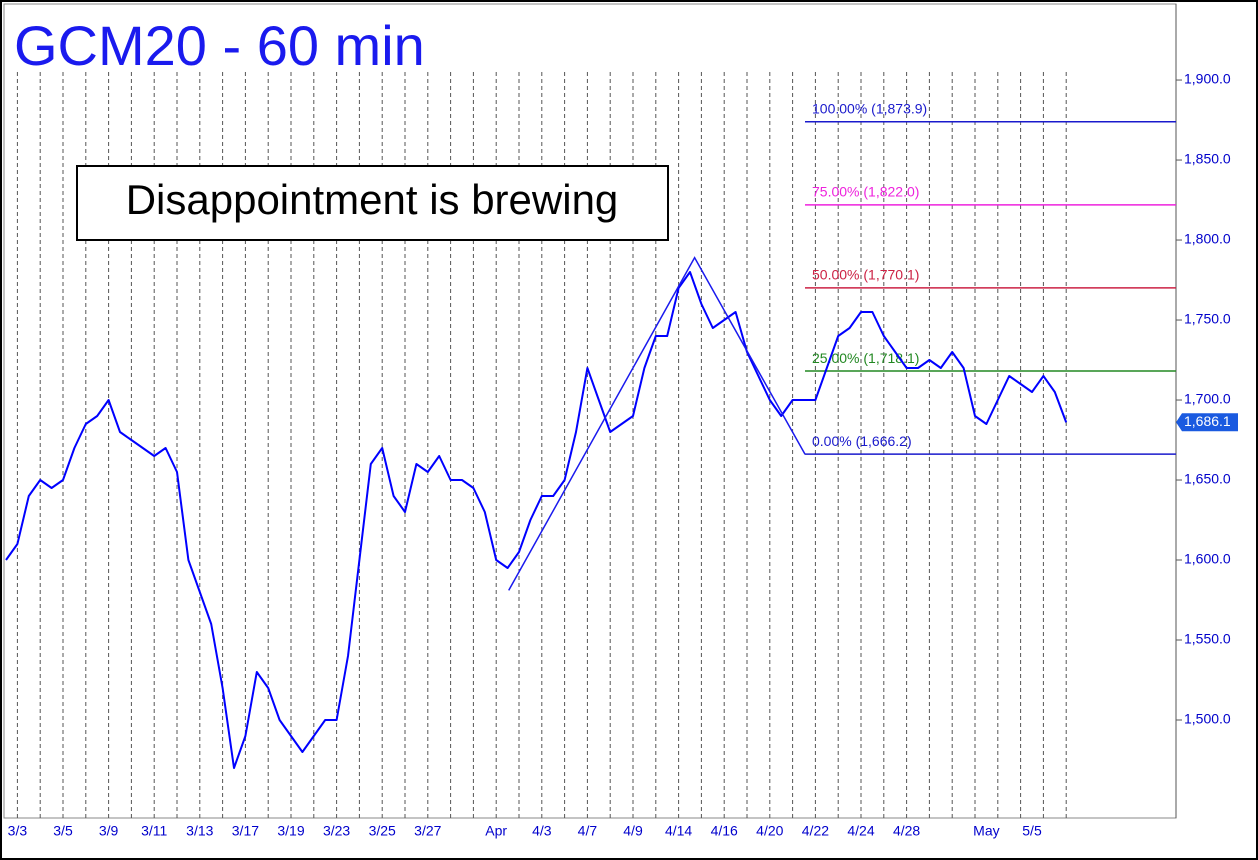  Describe the element at coordinates (633, 831) in the screenshot. I see `x-tick-label: 4/9` at that location.